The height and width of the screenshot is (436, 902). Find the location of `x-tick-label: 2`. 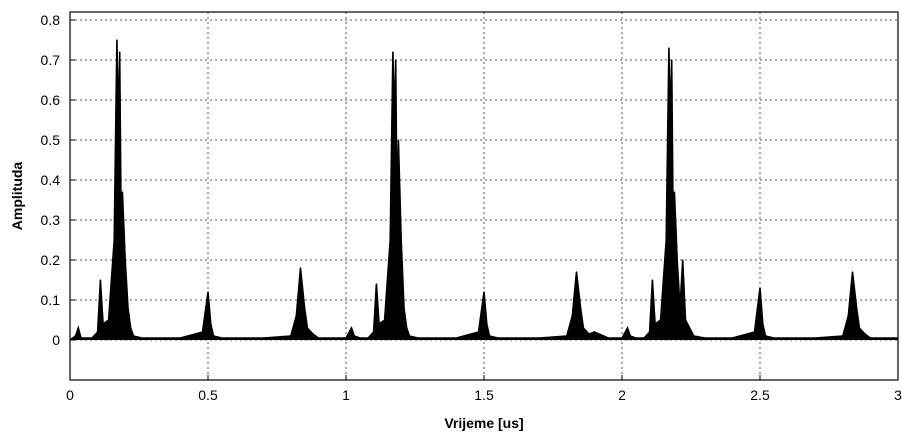

x-tick-label: 2 is located at coordinates (622, 395).